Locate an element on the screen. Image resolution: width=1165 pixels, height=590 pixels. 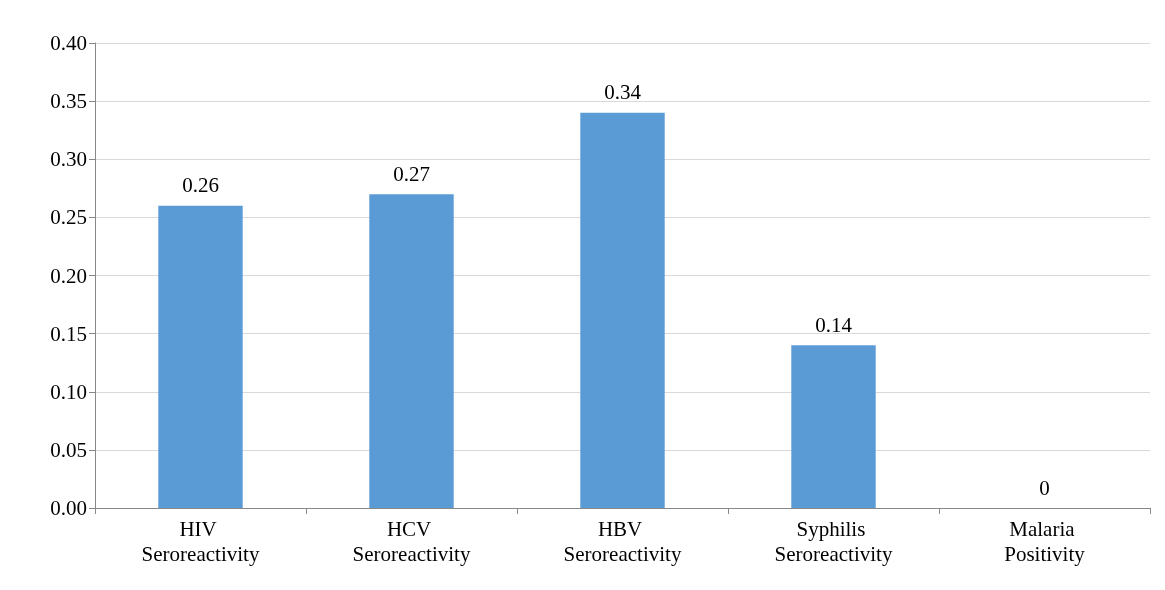
x-tick-label: Malaria Positivity is located at coordinates (1045, 541).